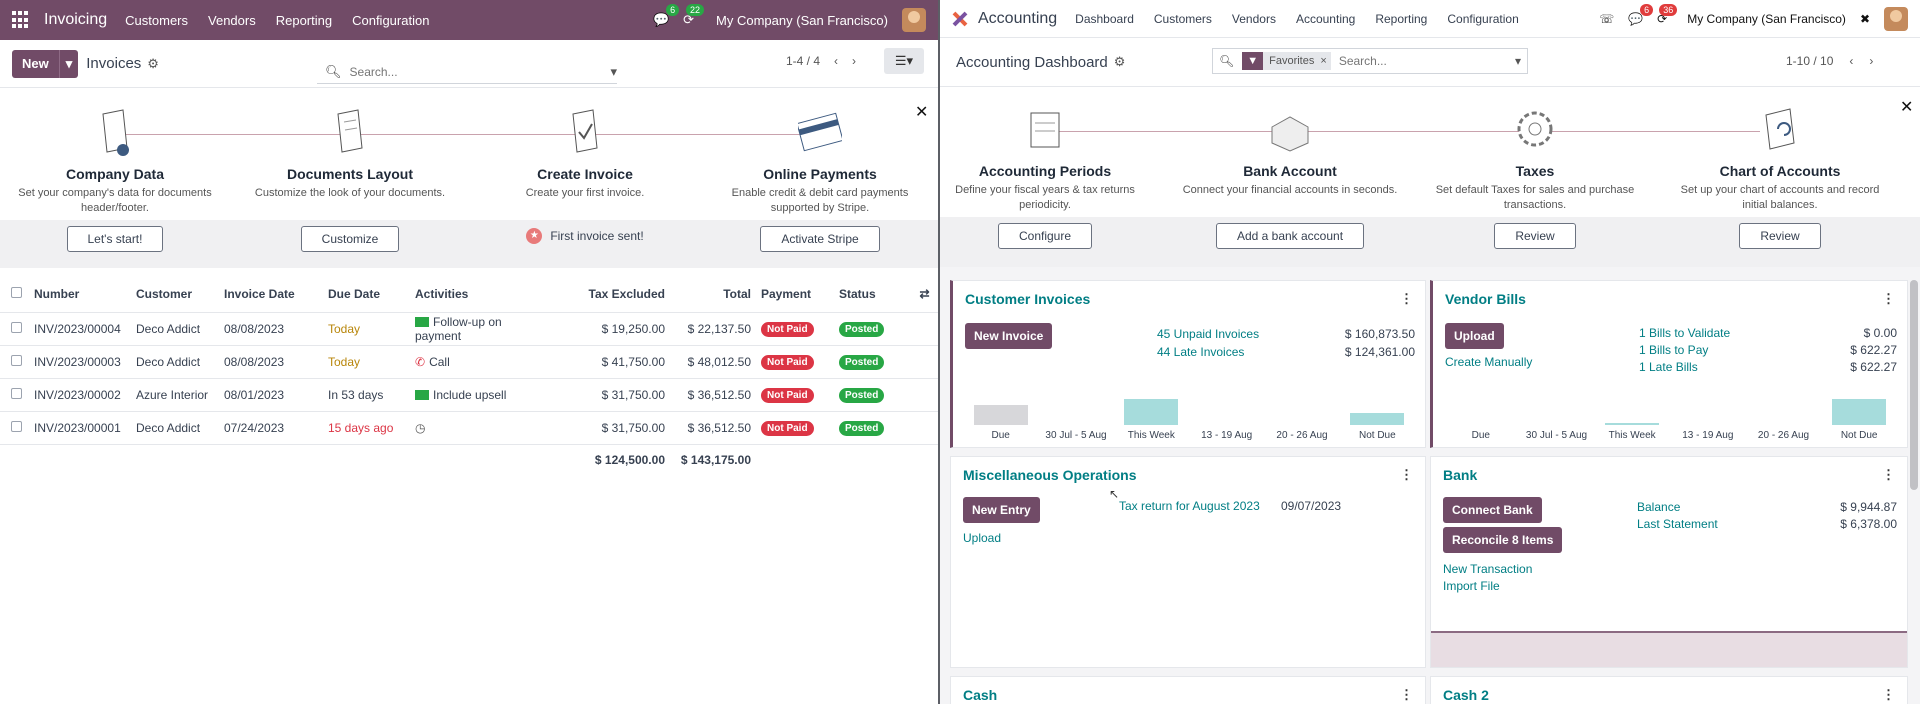  Describe the element at coordinates (904, 61) in the screenshot. I see `view-switcher: ☰▾` at that location.